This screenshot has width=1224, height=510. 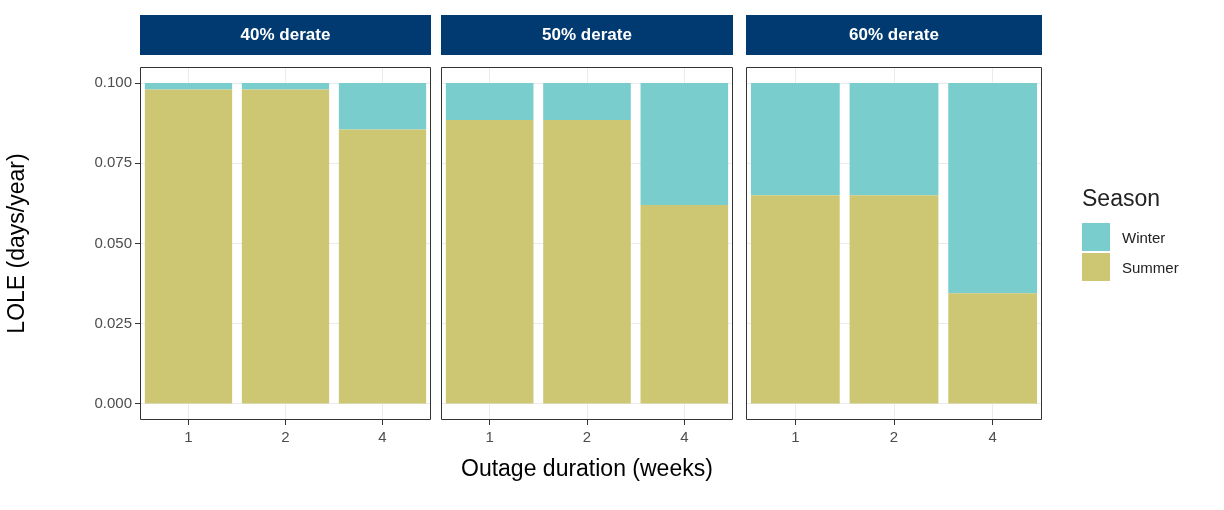 I want to click on y-tick-label: 0.075, so click(x=113, y=162).